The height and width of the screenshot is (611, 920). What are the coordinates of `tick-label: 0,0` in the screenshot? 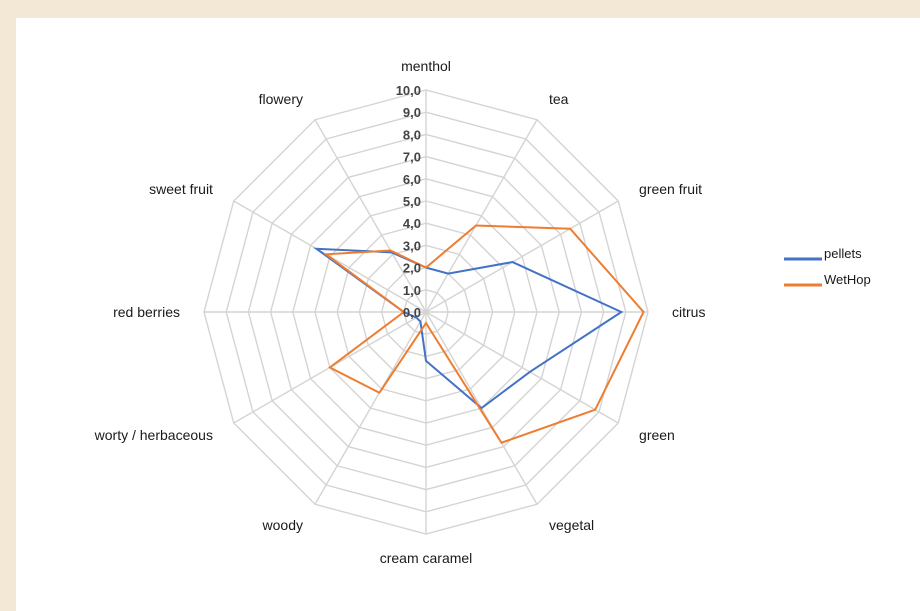 It's located at (412, 312).